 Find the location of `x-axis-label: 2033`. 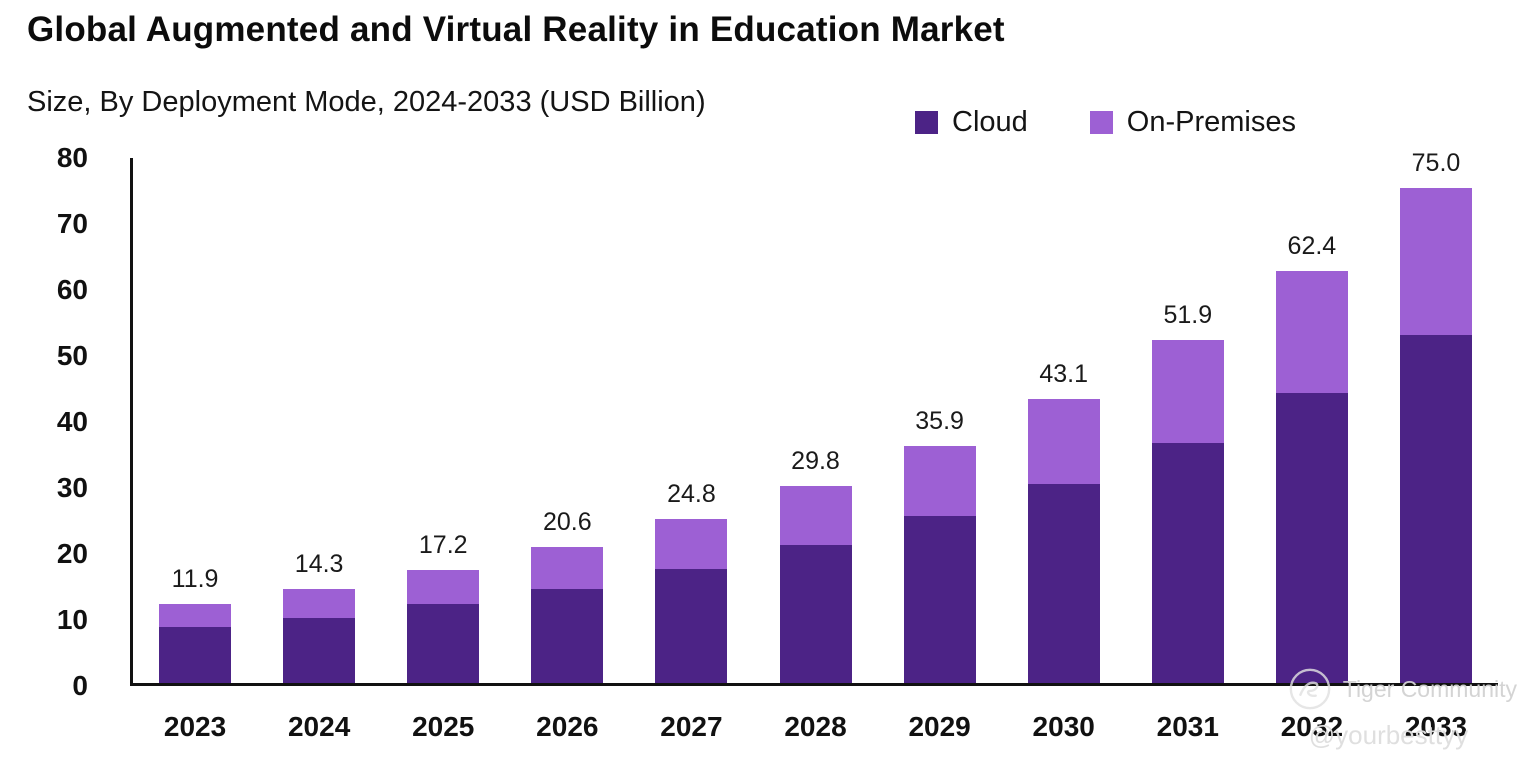

x-axis-label: 2033 is located at coordinates (1436, 726).